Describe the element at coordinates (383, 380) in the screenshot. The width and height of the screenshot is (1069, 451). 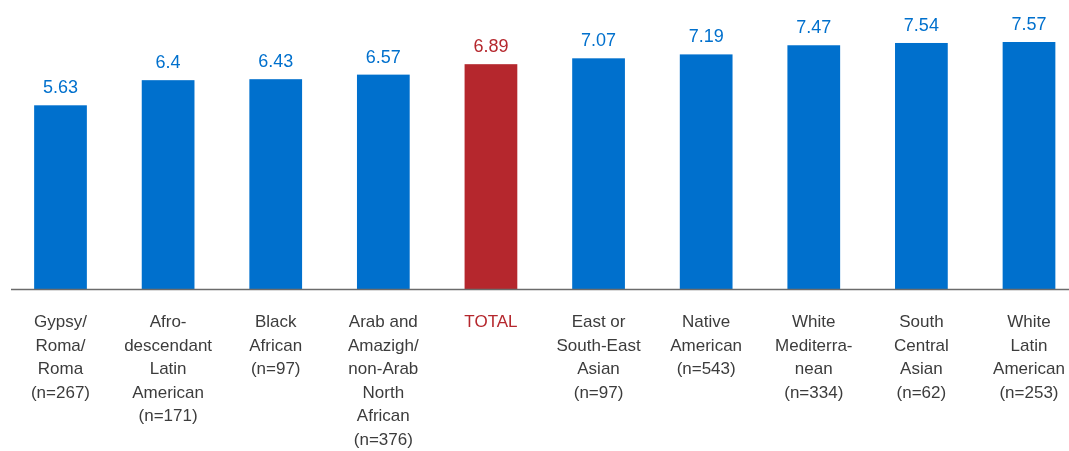
I see `x-tick-label: Arab and Amazigh/ non-Arab North African (n=376)` at that location.